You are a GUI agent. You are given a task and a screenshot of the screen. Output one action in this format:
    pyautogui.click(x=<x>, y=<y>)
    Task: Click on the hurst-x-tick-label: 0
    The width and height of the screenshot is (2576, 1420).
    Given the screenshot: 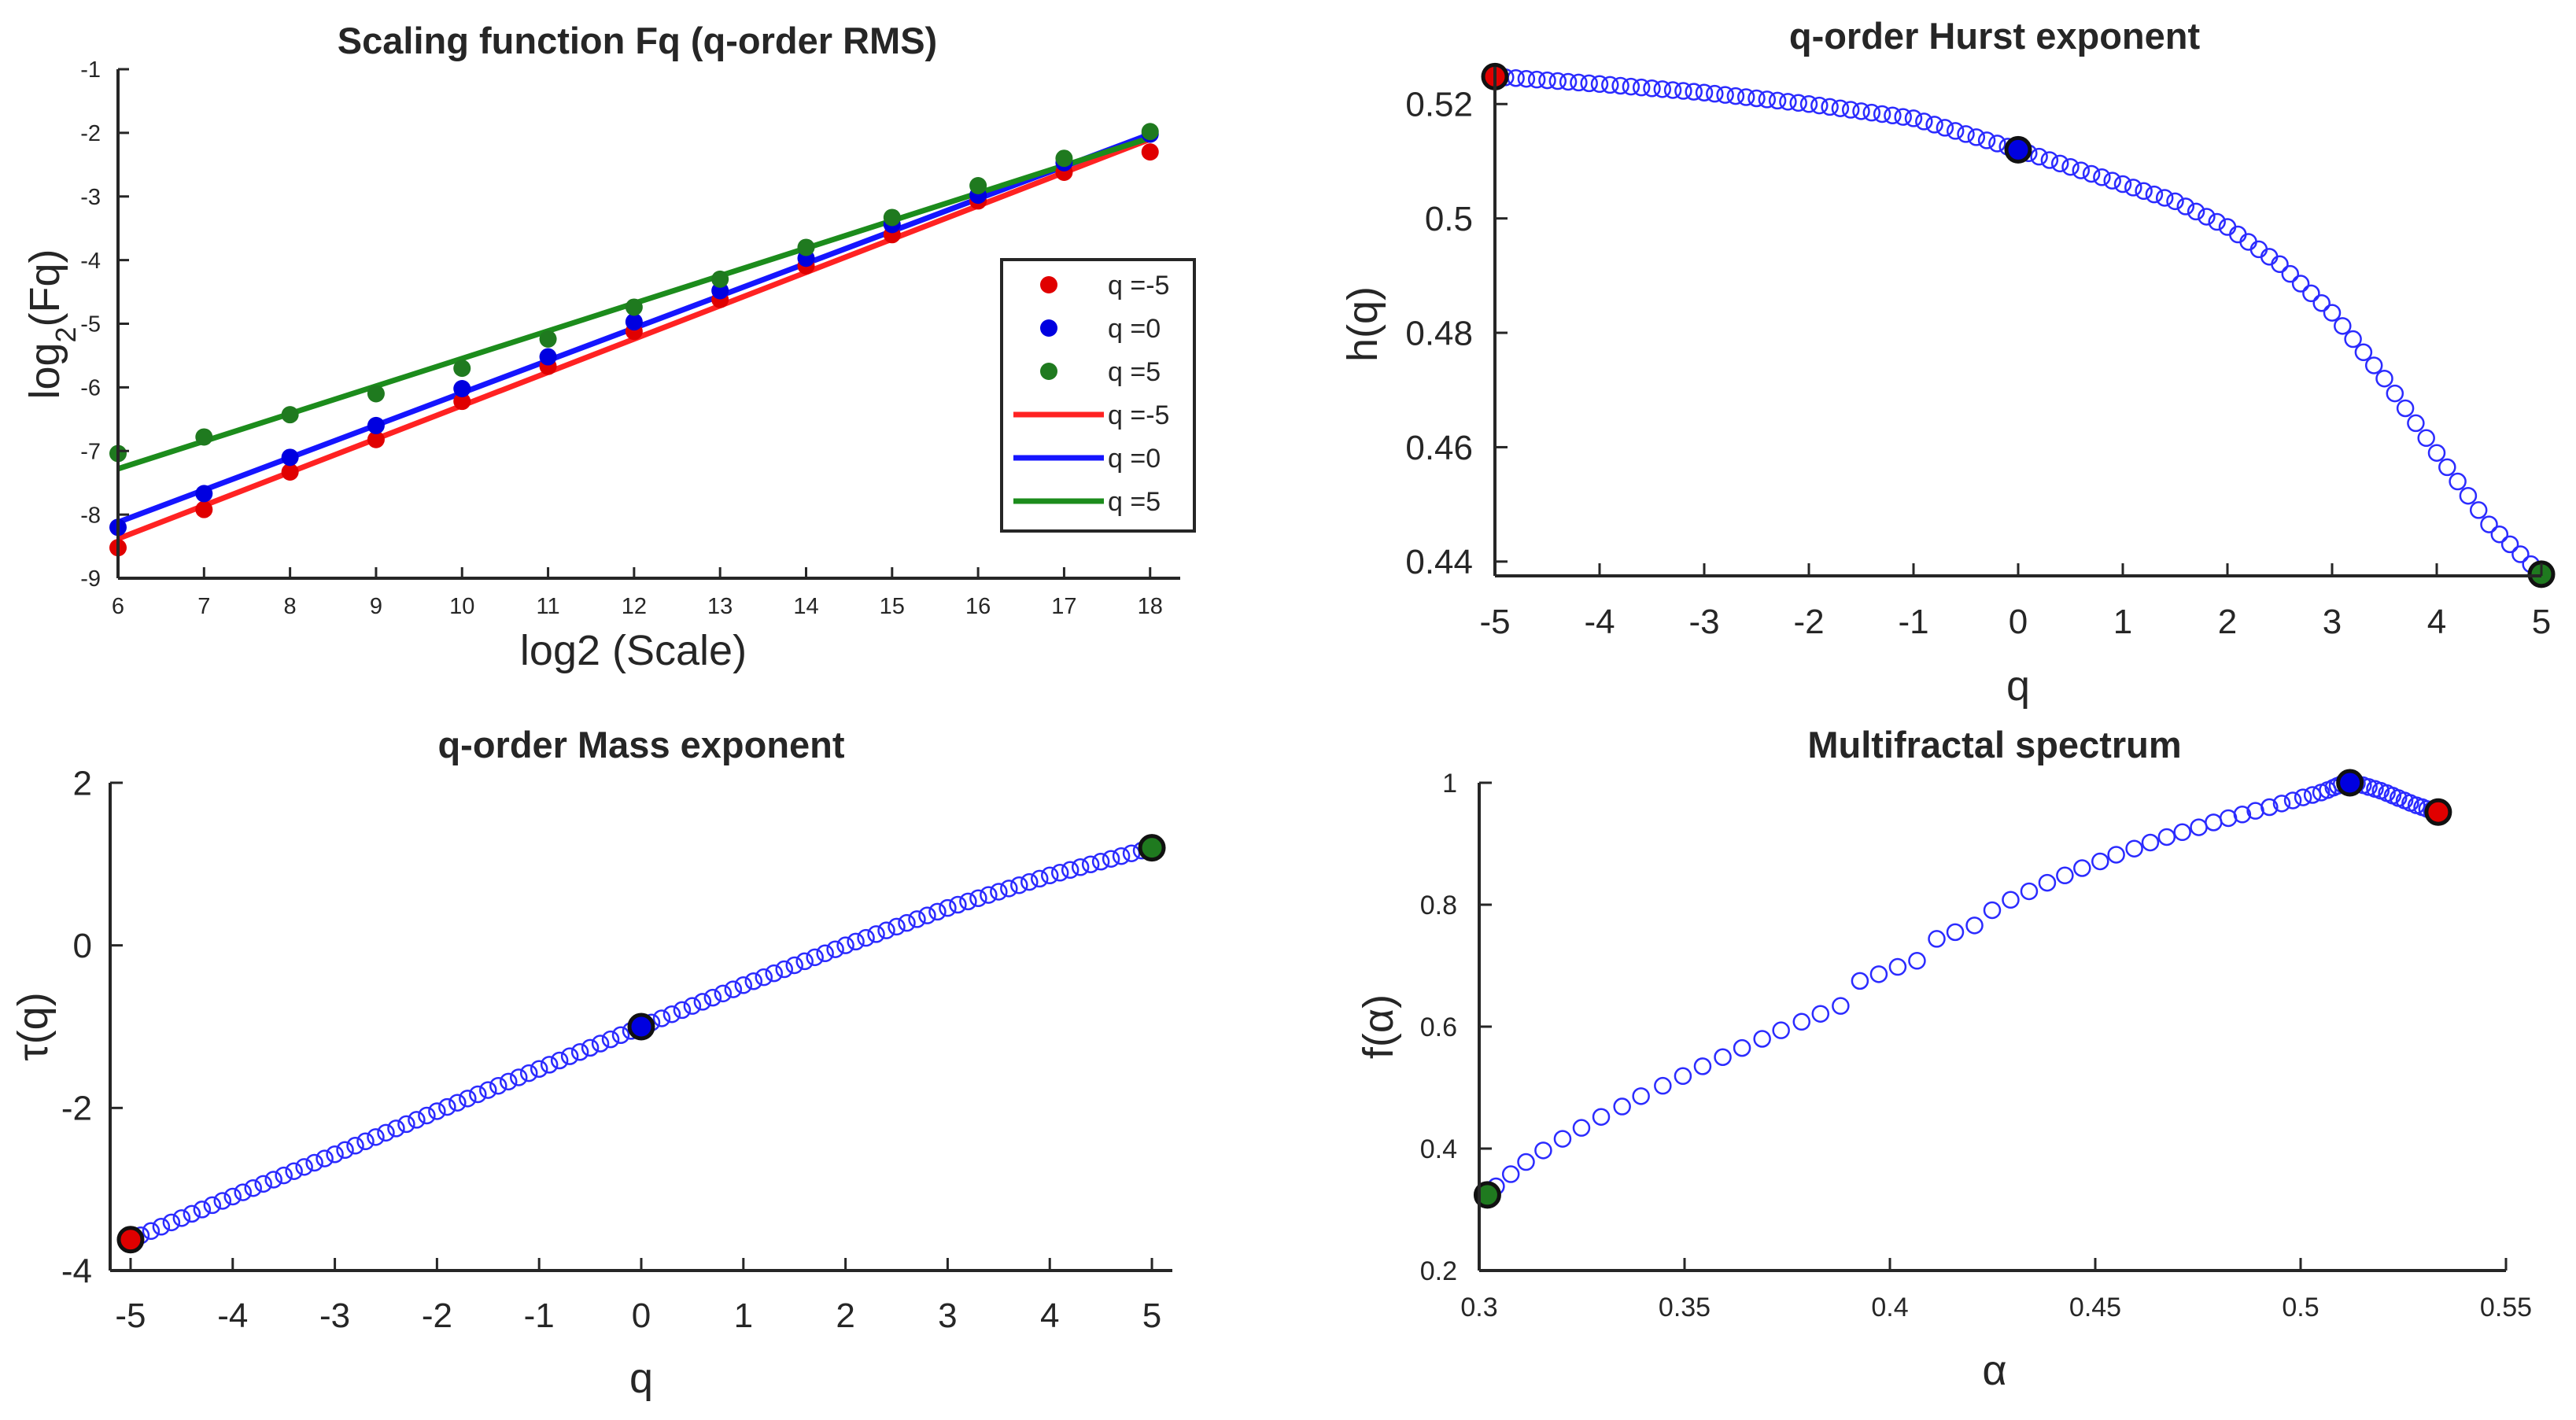 What is the action you would take?
    pyautogui.click(x=2019, y=622)
    